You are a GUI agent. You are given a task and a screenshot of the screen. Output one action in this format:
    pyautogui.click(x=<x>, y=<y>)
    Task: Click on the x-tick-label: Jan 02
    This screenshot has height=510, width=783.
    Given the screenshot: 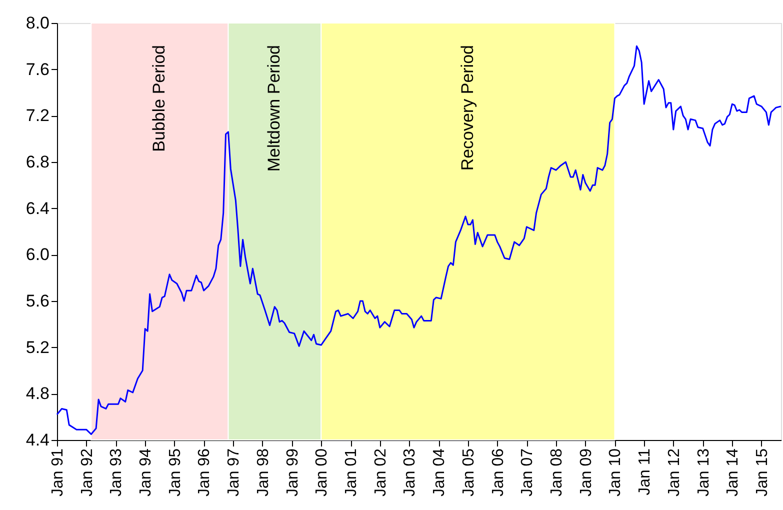 What is the action you would take?
    pyautogui.click(x=381, y=472)
    